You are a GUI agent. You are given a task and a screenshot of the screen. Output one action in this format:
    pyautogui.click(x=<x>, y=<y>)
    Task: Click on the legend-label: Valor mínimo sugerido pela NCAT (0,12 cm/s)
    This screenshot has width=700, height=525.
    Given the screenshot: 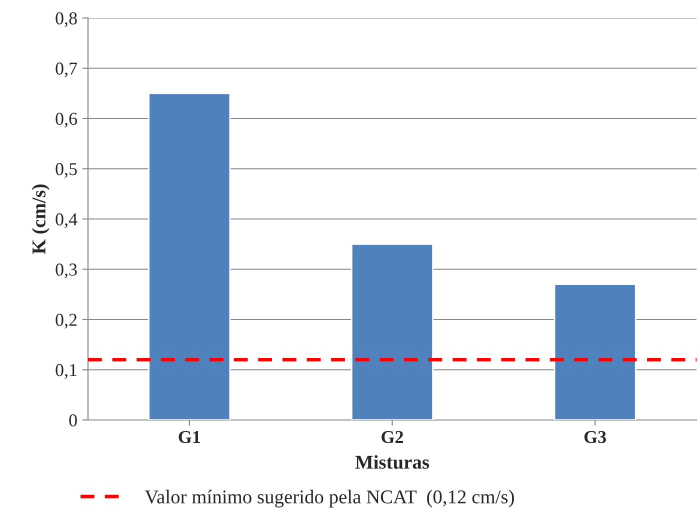 What is the action you would take?
    pyautogui.click(x=329, y=499)
    